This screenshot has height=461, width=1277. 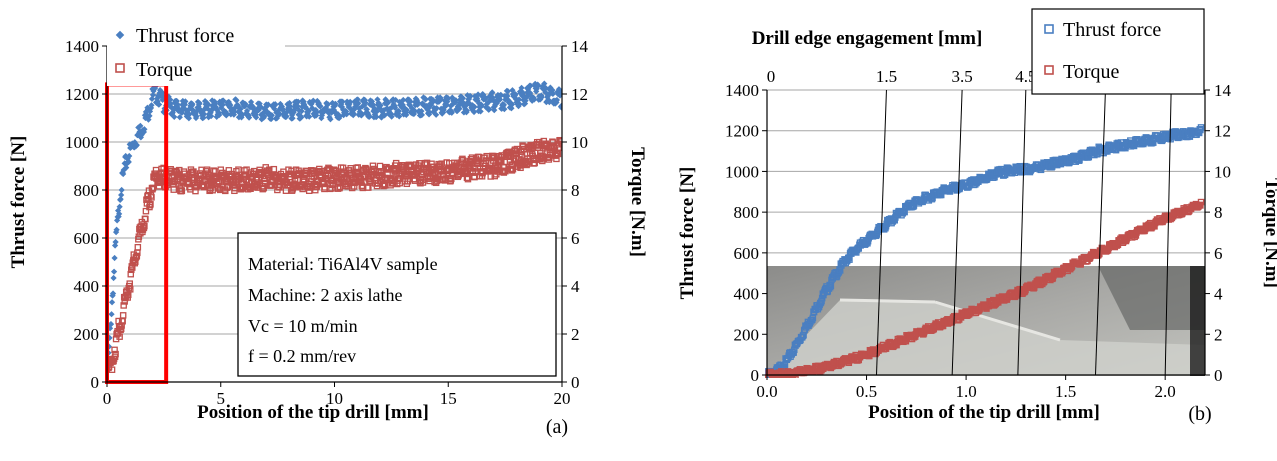 I want to click on engagement-line, so click(x=1022, y=232).